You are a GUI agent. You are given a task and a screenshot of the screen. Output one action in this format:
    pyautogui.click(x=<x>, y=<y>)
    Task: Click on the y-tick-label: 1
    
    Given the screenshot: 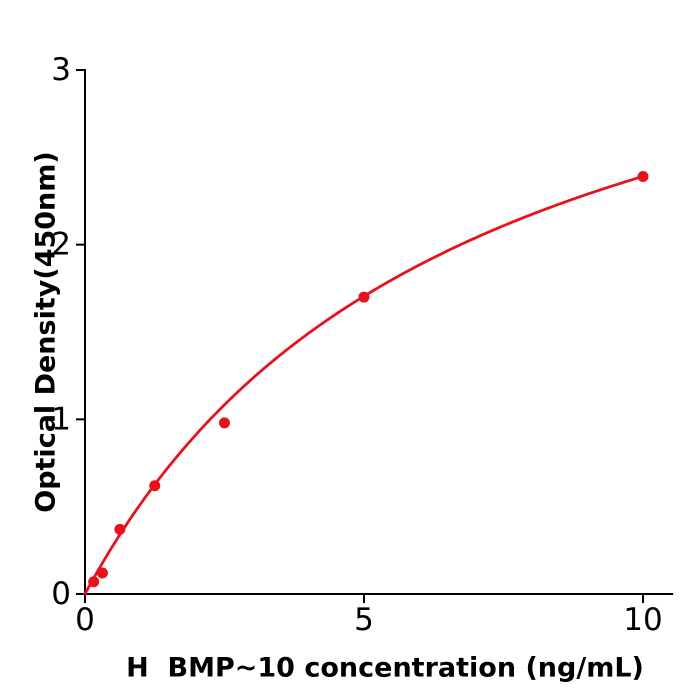 What is the action you would take?
    pyautogui.click(x=61, y=419)
    